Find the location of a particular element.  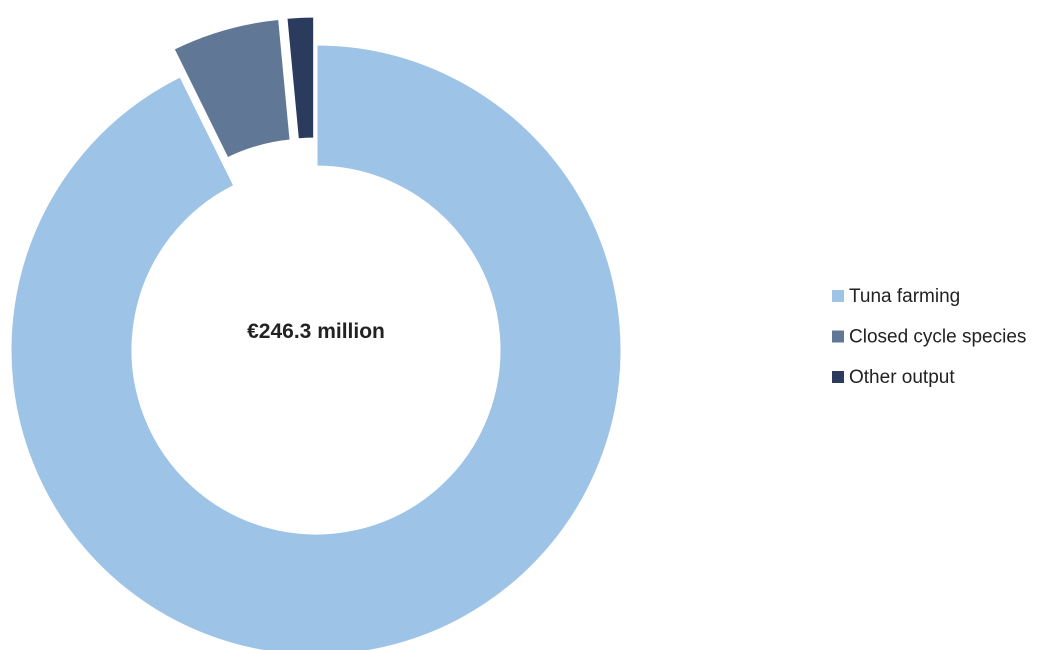

legend-label: Tuna farming is located at coordinates (904, 296).